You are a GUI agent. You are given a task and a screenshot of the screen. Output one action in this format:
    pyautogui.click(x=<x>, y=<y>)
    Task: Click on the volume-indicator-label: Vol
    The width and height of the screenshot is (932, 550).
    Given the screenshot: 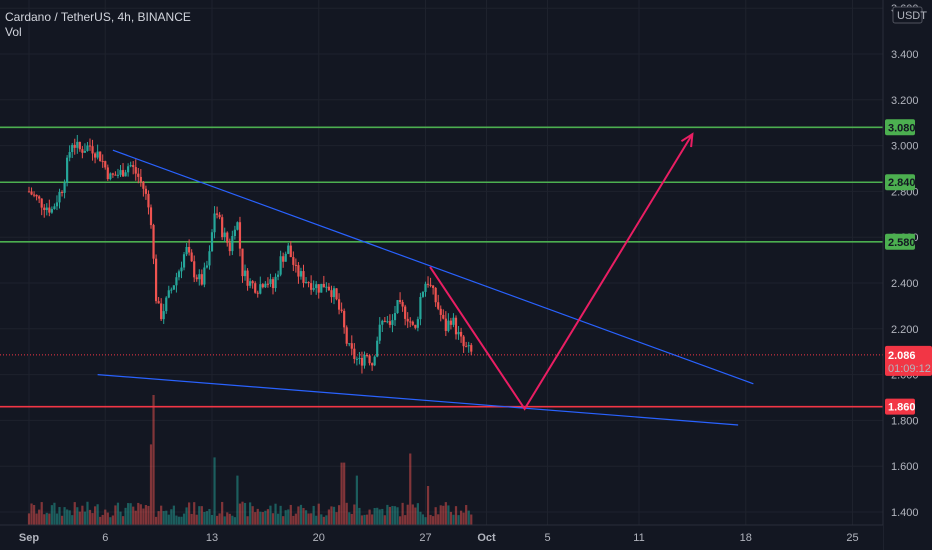 What is the action you would take?
    pyautogui.click(x=13, y=32)
    